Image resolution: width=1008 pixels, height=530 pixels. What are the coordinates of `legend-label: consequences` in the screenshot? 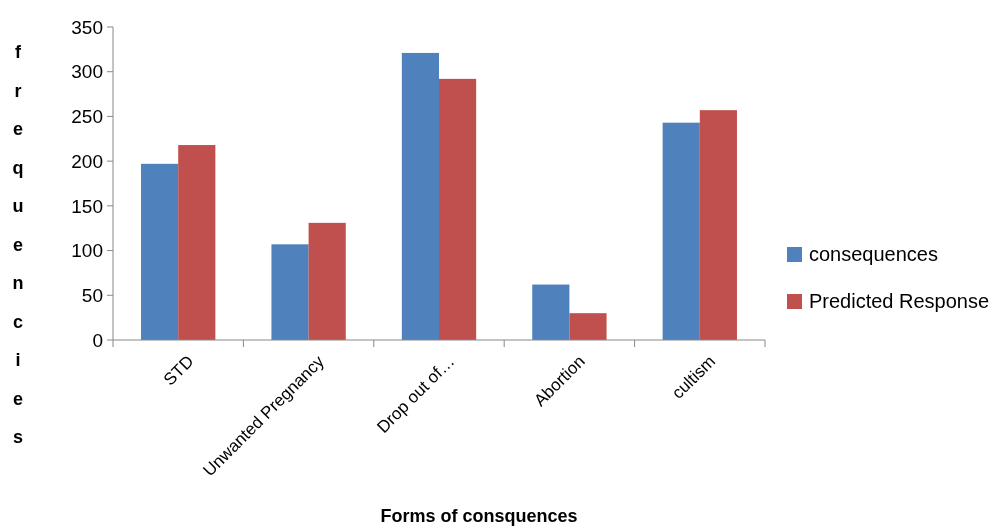 It's located at (873, 254).